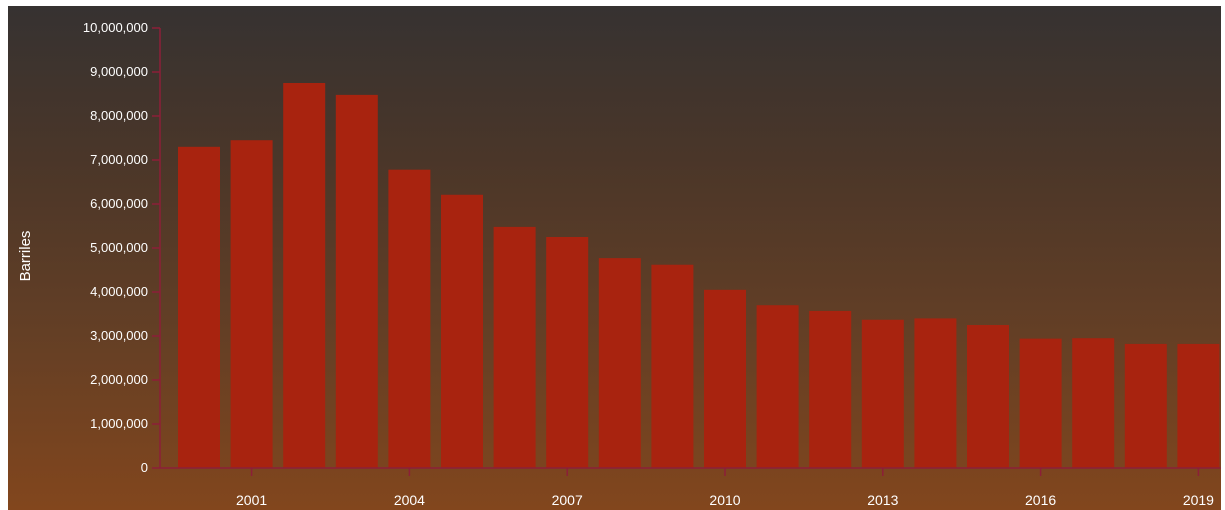  I want to click on bar-2018, so click(1145, 405).